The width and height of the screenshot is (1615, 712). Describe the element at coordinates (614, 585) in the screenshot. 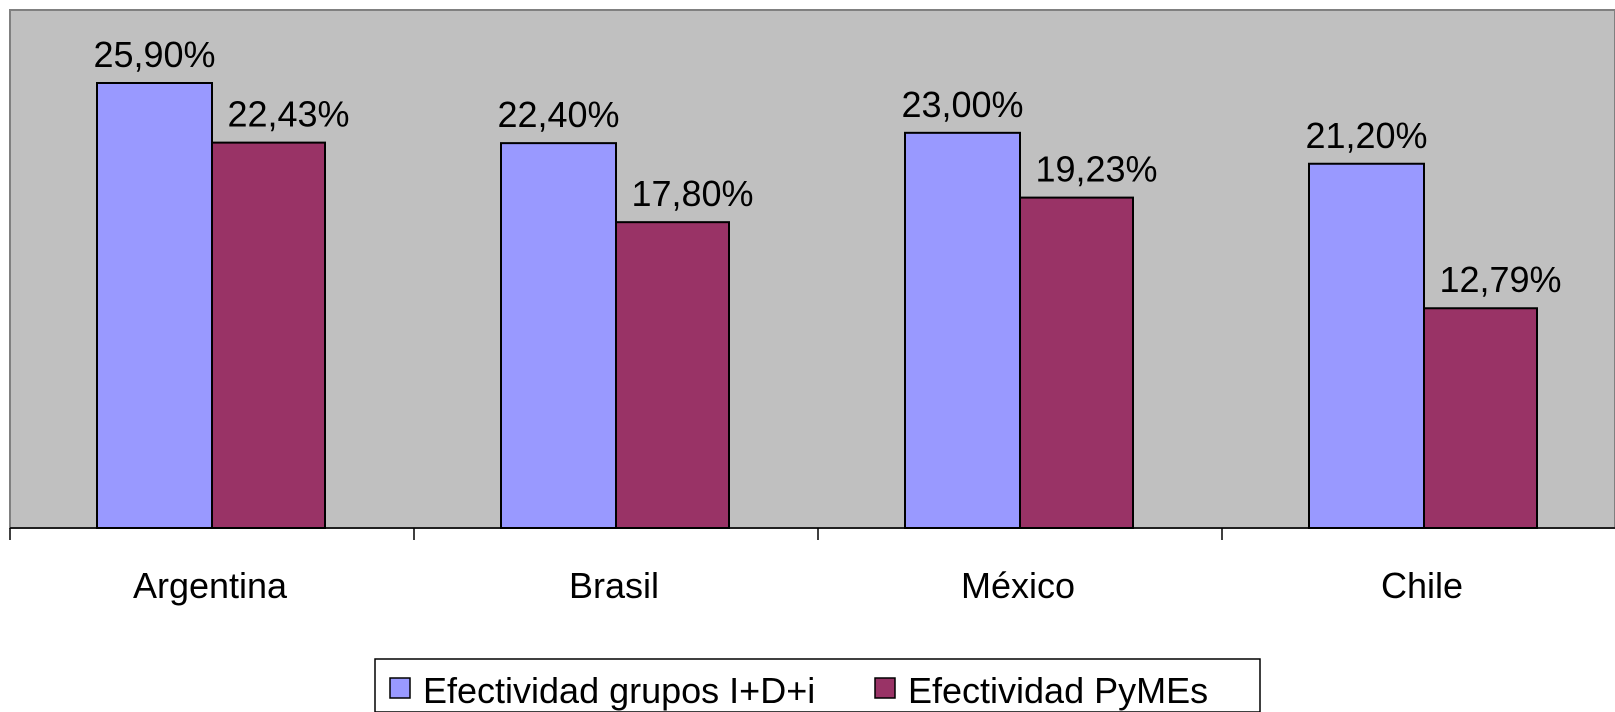

I see `x-tick-label-1: Brasil` at that location.